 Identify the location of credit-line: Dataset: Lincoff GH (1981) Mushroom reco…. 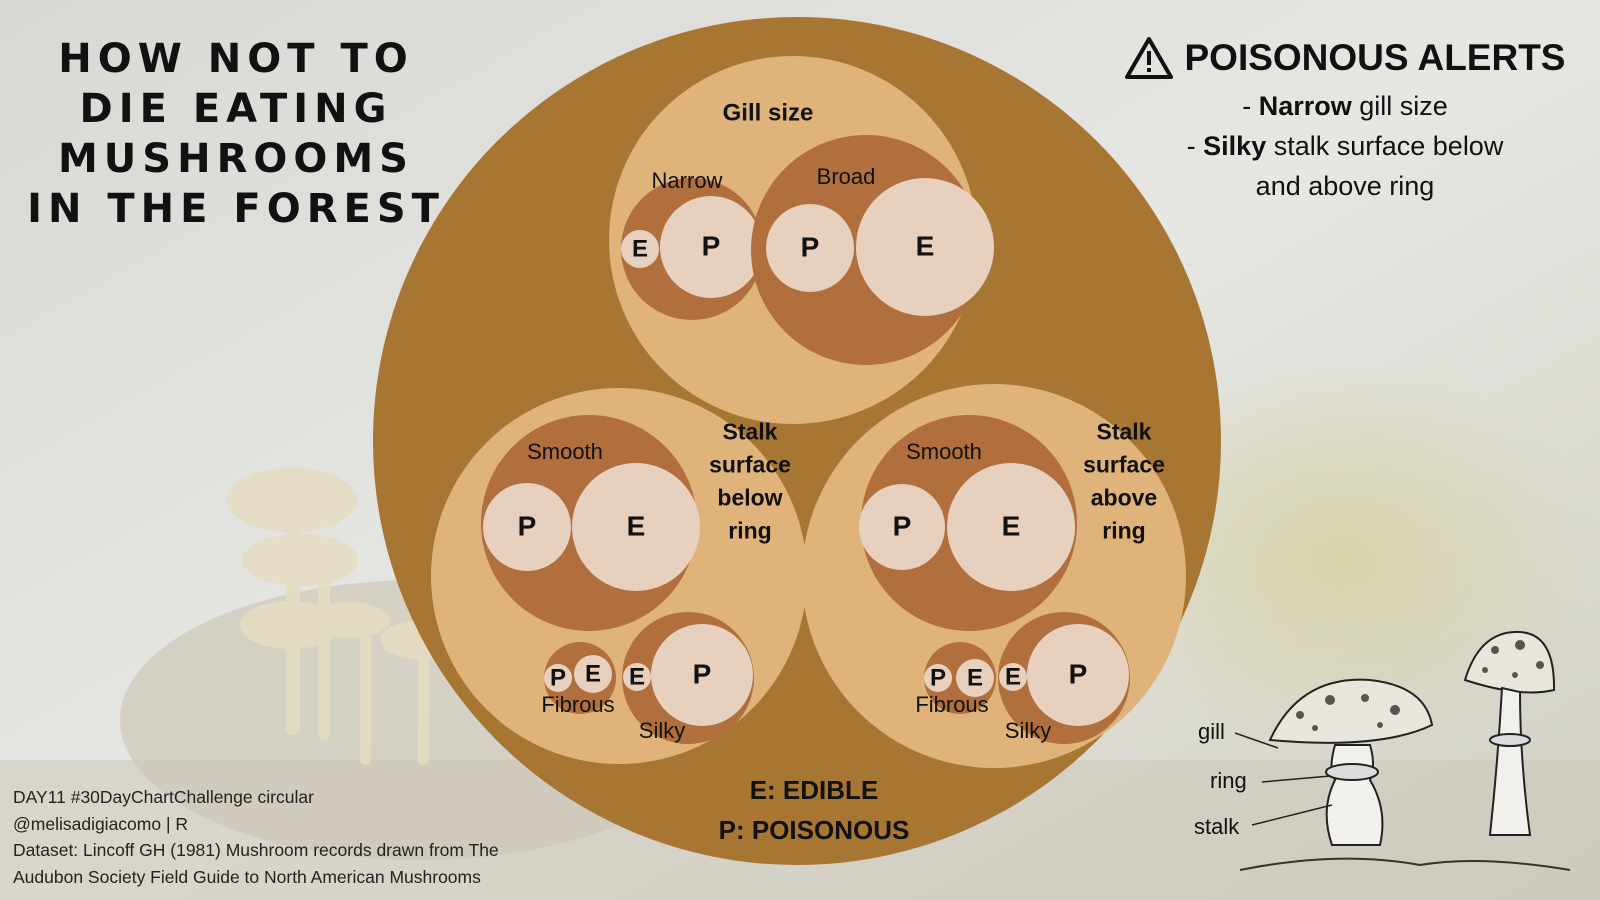
(256, 850).